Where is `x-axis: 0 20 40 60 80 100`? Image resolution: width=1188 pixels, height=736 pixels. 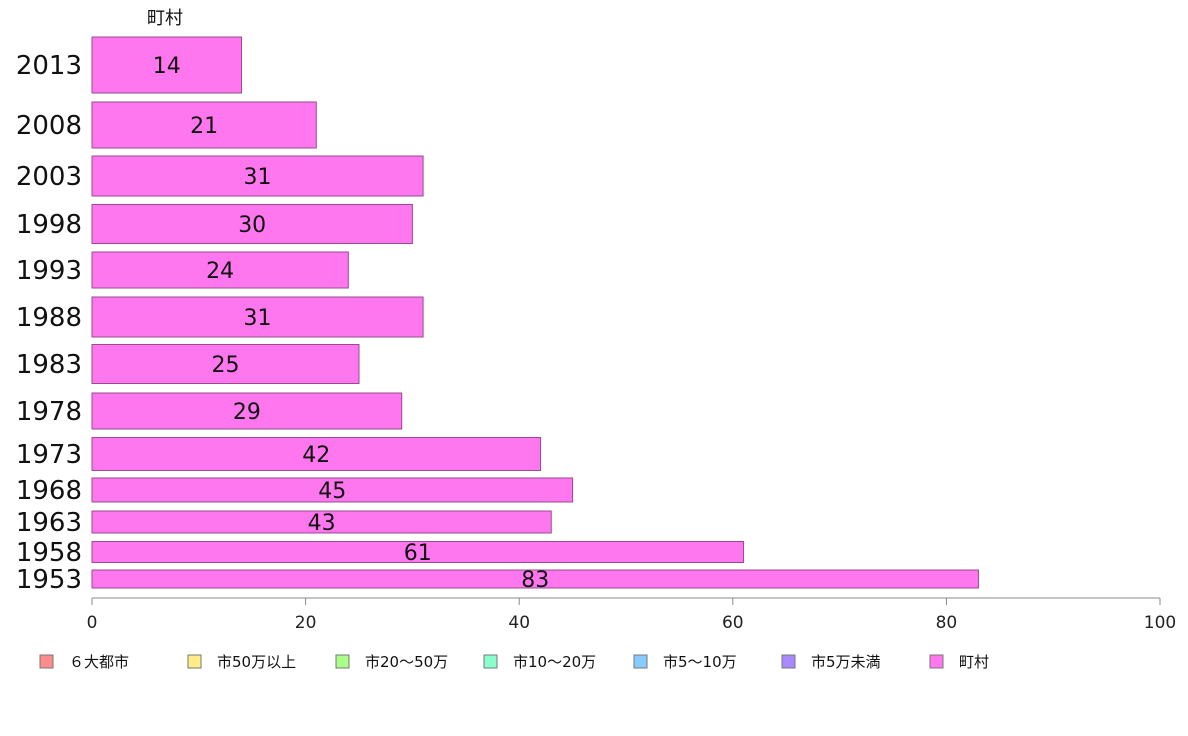
x-axis: 0 20 40 60 80 100 is located at coordinates (631, 615).